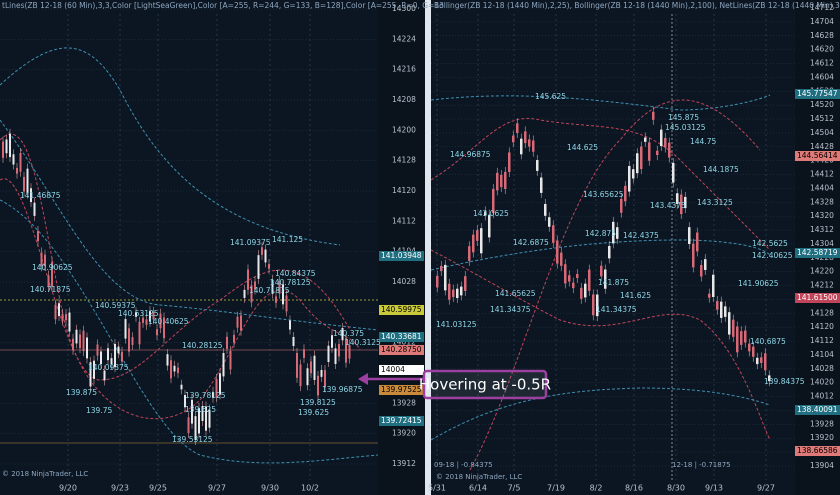 The image size is (840, 495). Describe the element at coordinates (401, 349) in the screenshot. I see `price-marker: 140.28750` at that location.